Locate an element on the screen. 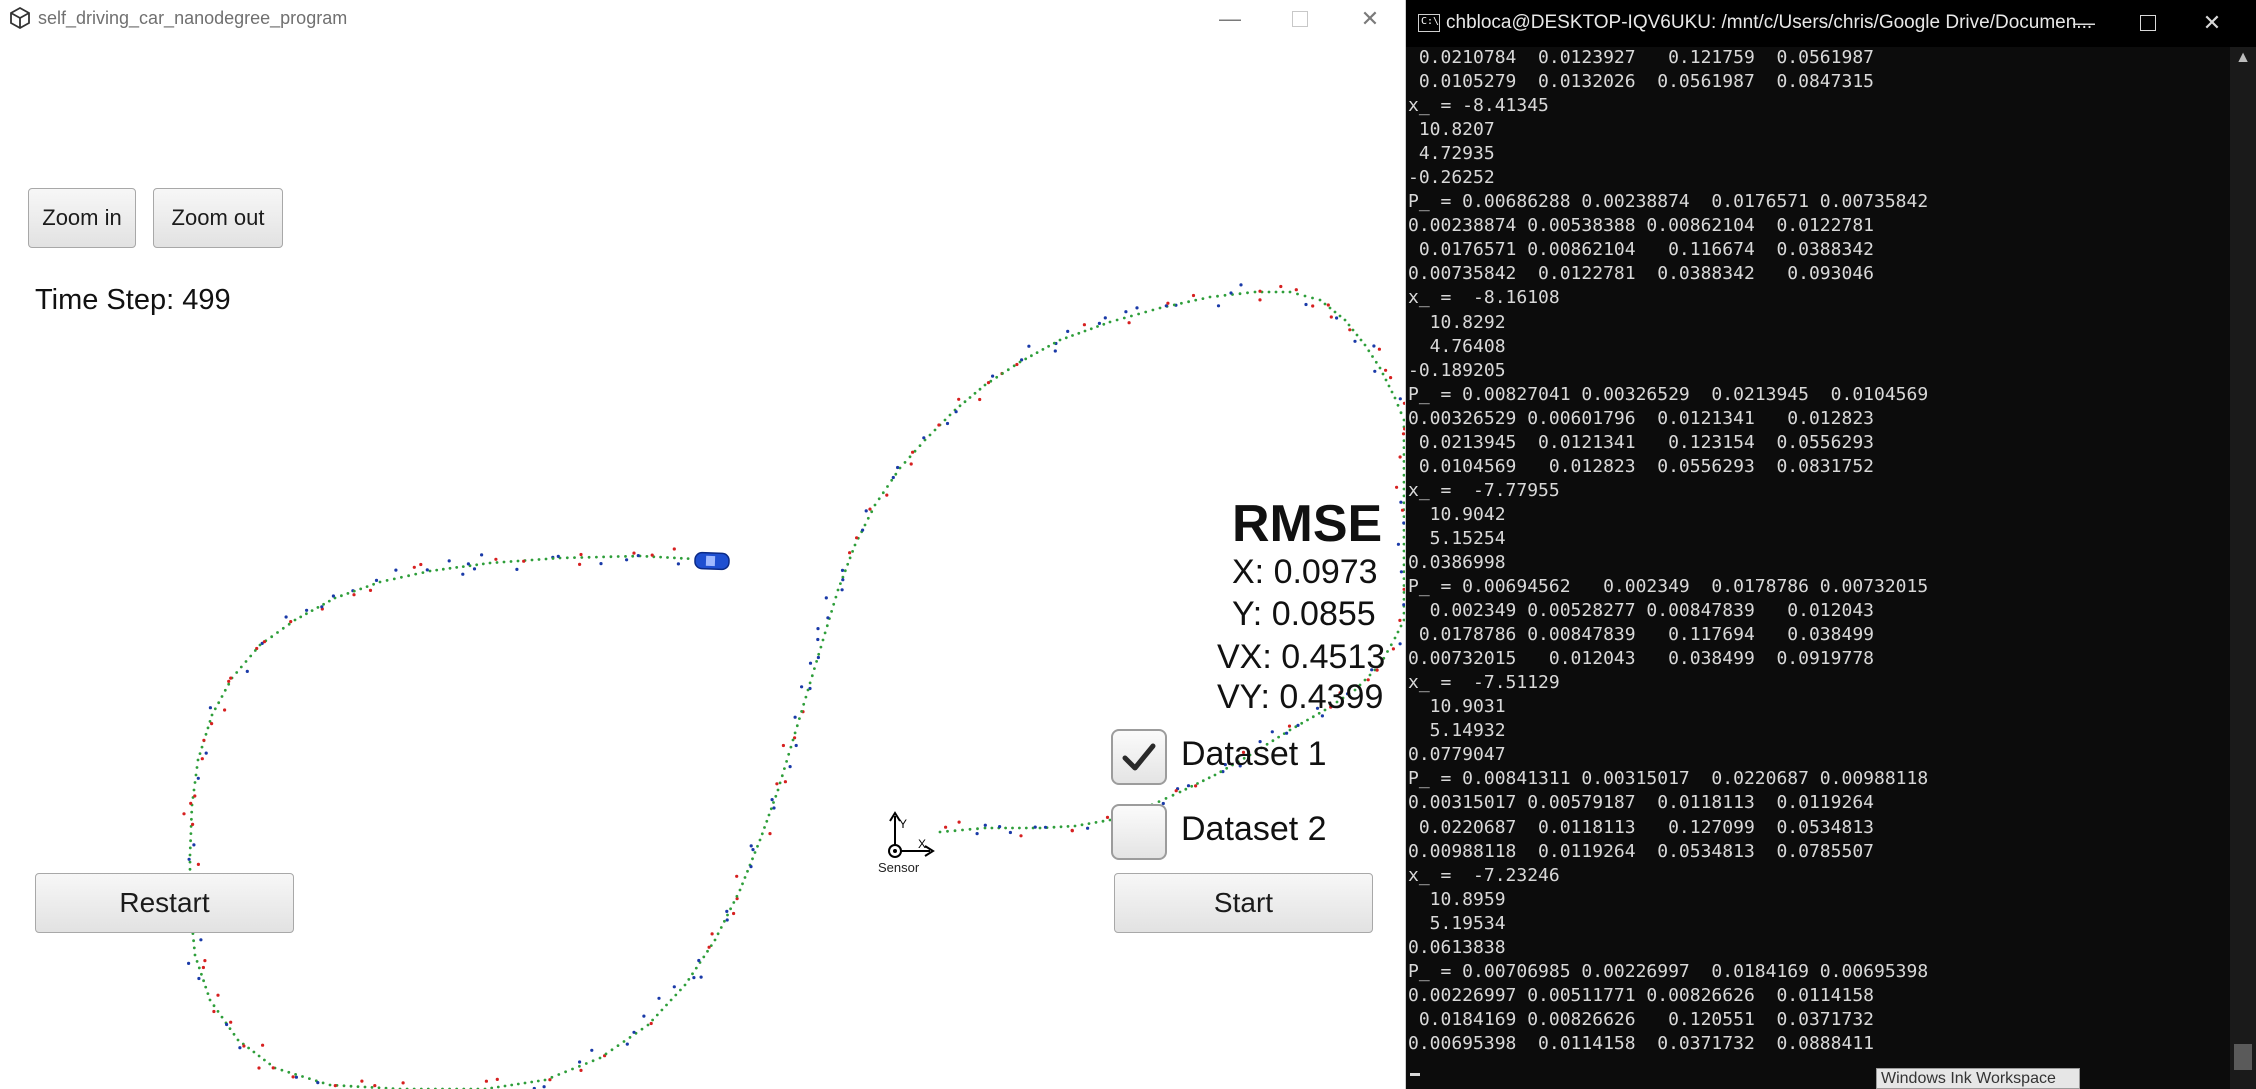 This screenshot has width=2256, height=1089. time-step-label: Time Step: 499 is located at coordinates (133, 300).